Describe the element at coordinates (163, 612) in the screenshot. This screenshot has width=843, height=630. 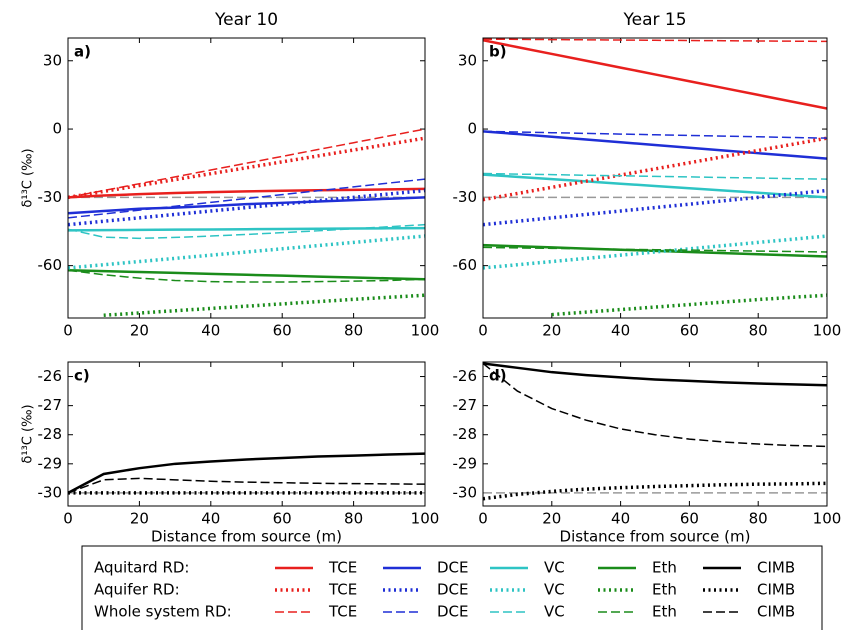
I see `legend-group-label: Whole system RD:` at that location.